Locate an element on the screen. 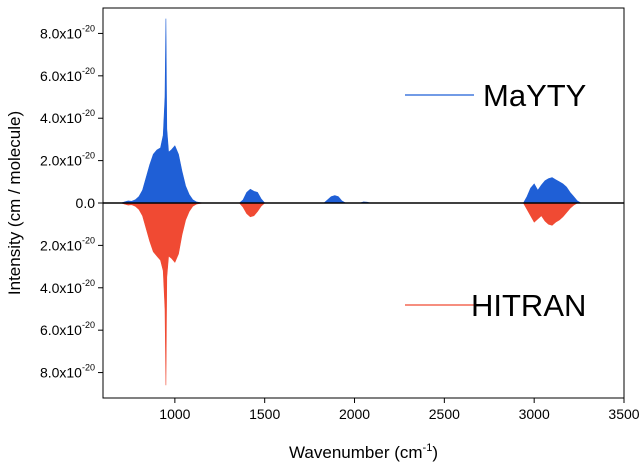 The image size is (642, 466). y-tick-label: 0.0 is located at coordinates (86, 203).